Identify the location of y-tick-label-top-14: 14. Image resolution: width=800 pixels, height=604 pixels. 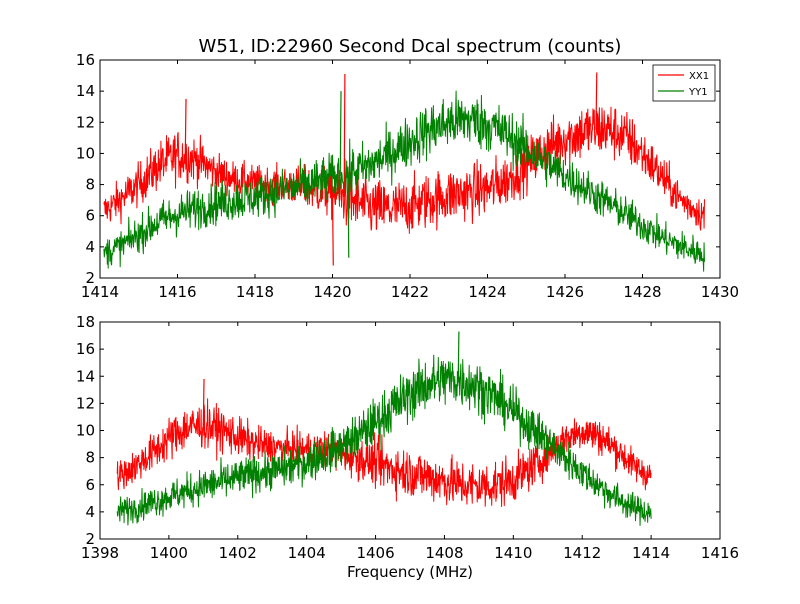
(85, 91).